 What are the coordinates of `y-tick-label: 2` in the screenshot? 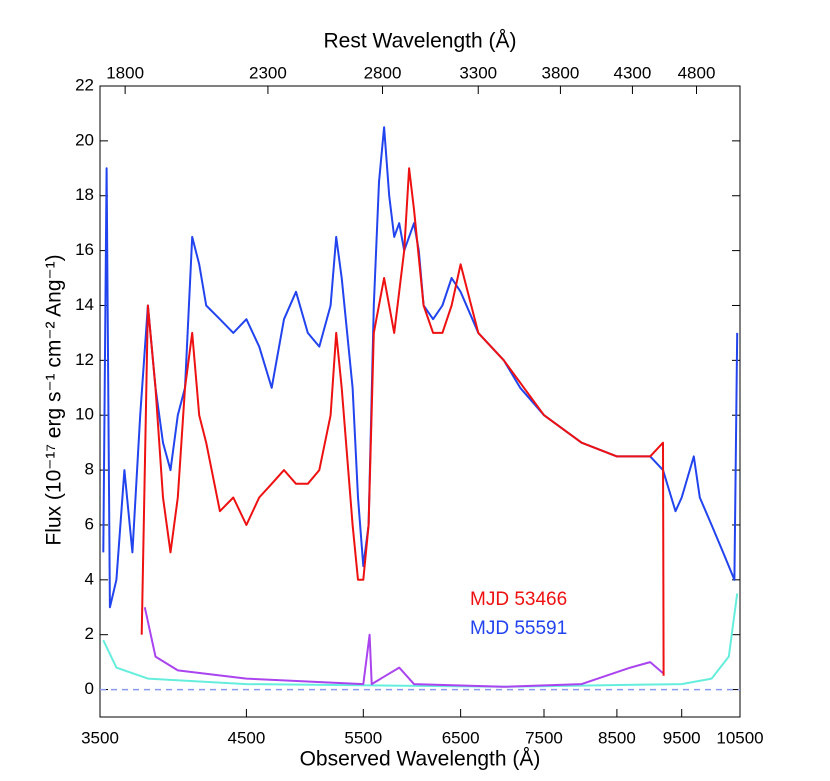 It's located at (89, 633).